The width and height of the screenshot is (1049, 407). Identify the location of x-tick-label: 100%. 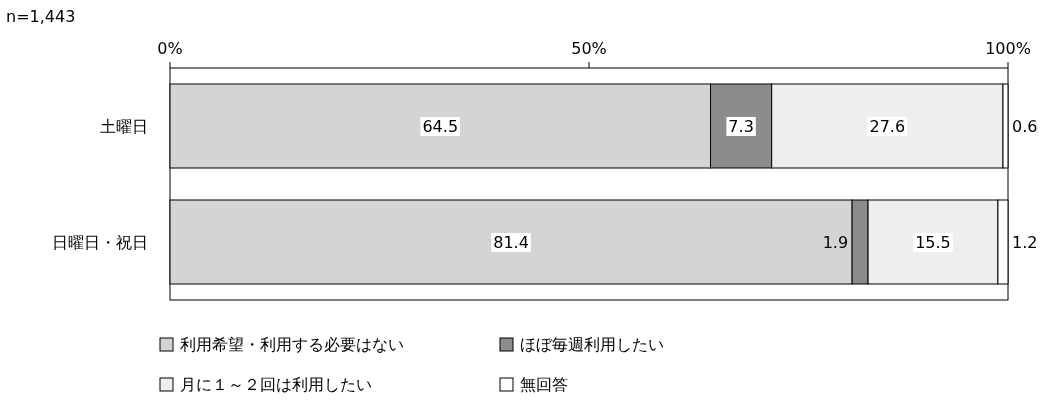
(1008, 48).